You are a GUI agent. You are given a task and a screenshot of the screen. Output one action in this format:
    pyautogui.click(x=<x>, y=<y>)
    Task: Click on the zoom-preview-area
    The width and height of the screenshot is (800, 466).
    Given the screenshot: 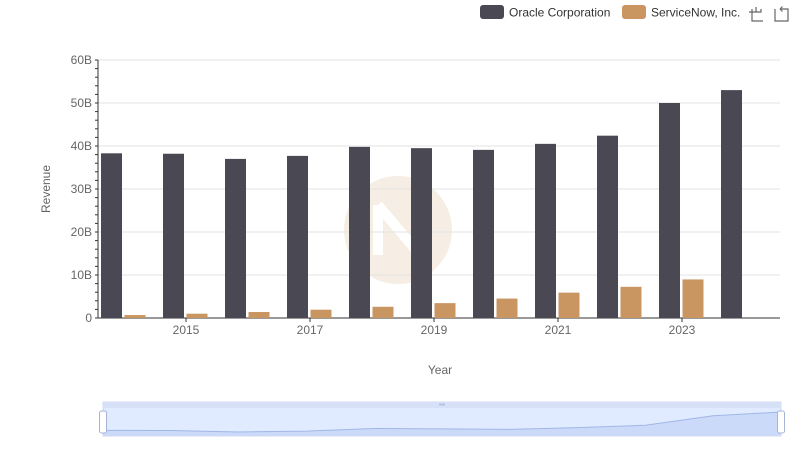 What is the action you would take?
    pyautogui.click(x=442, y=424)
    